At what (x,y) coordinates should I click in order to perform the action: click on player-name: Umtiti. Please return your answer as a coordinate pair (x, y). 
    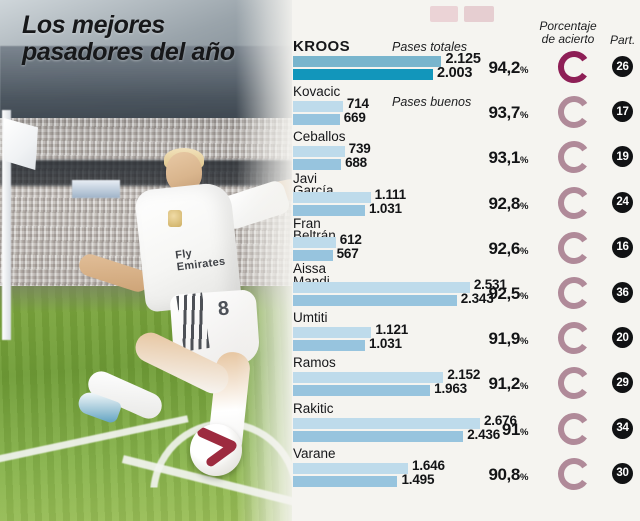
    Looking at the image, I should click on (310, 318).